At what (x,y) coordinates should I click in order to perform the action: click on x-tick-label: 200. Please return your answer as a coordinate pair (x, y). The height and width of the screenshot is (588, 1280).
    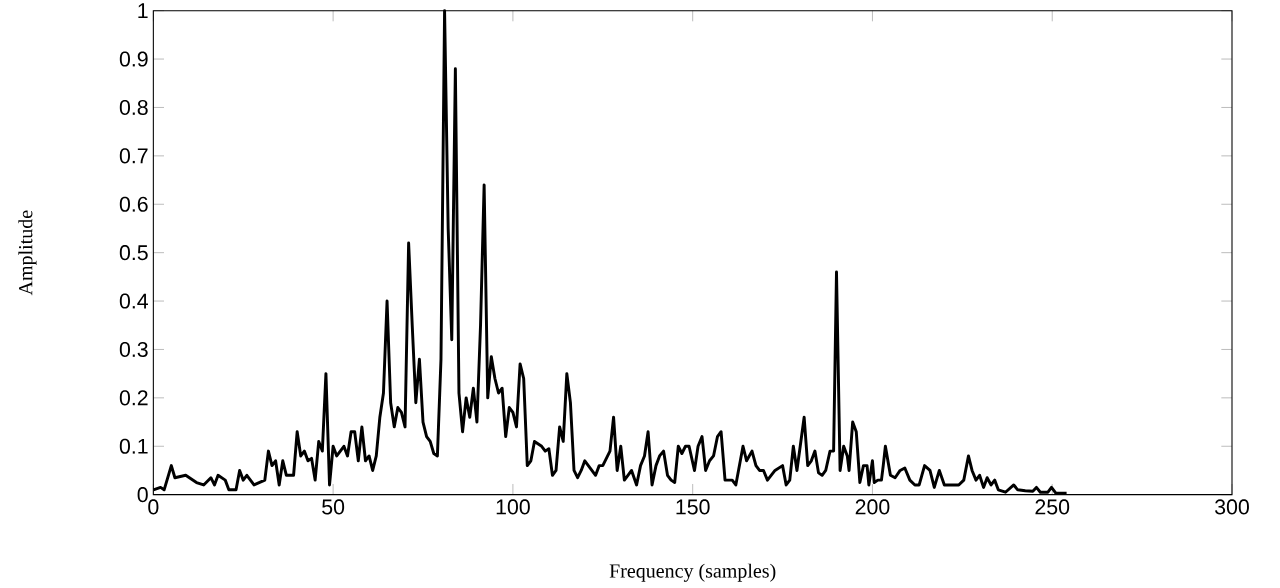
    Looking at the image, I should click on (872, 507).